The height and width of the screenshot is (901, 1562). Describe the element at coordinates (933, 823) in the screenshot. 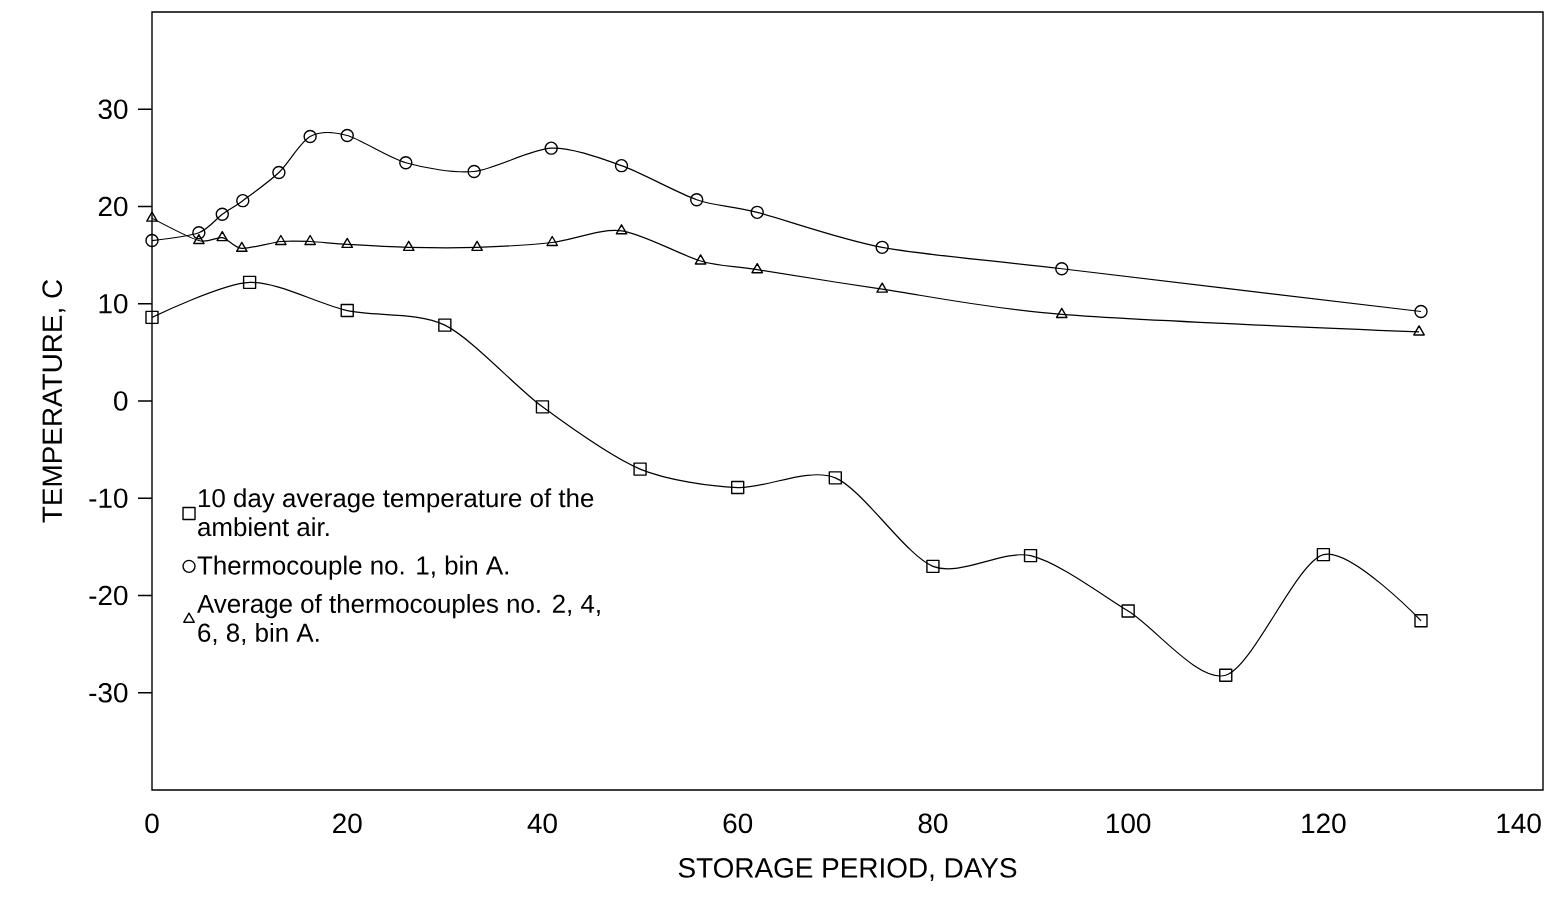

I see `x-tick-label: 80` at that location.